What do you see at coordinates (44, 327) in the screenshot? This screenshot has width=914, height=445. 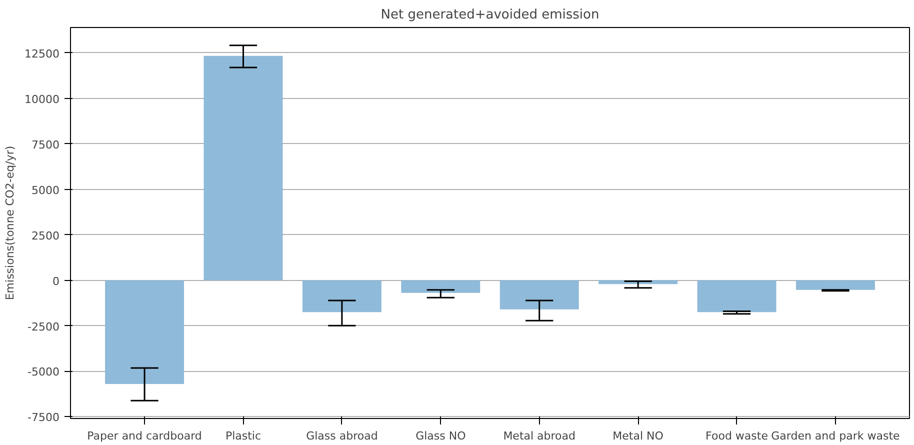 I see `y-tick-label: -2500` at bounding box center [44, 327].